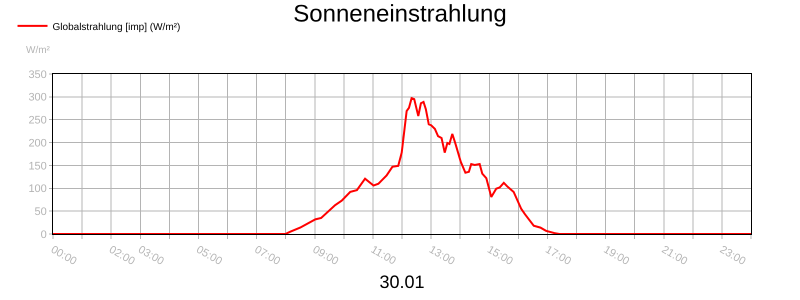 Image resolution: width=800 pixels, height=300 pixels. What do you see at coordinates (37, 120) in the screenshot?
I see `y-tick-label: 250` at bounding box center [37, 120].